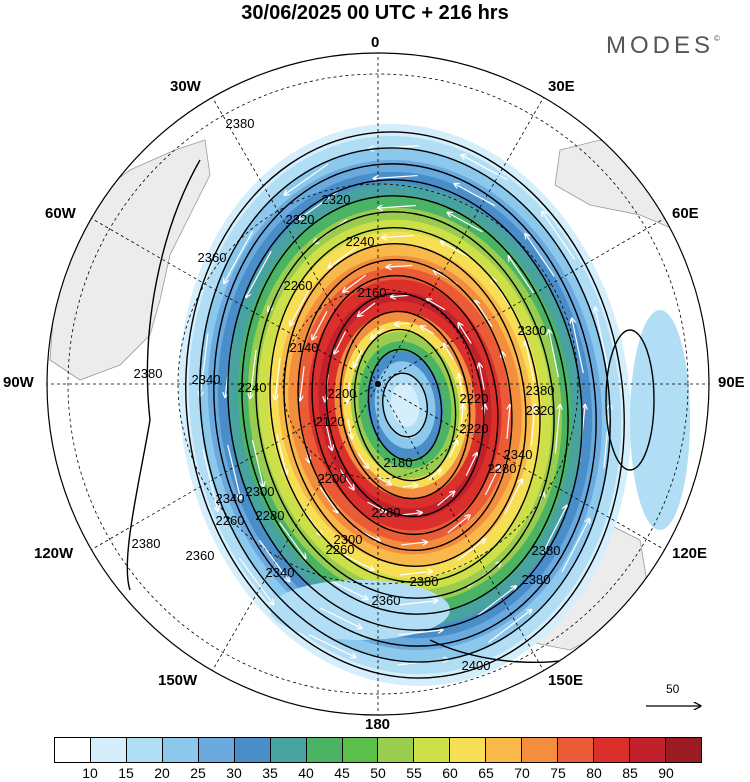  Describe the element at coordinates (375, 13) in the screenshot. I see `map-title: 30/06/2025 00 UTC + 216 hrs` at that location.